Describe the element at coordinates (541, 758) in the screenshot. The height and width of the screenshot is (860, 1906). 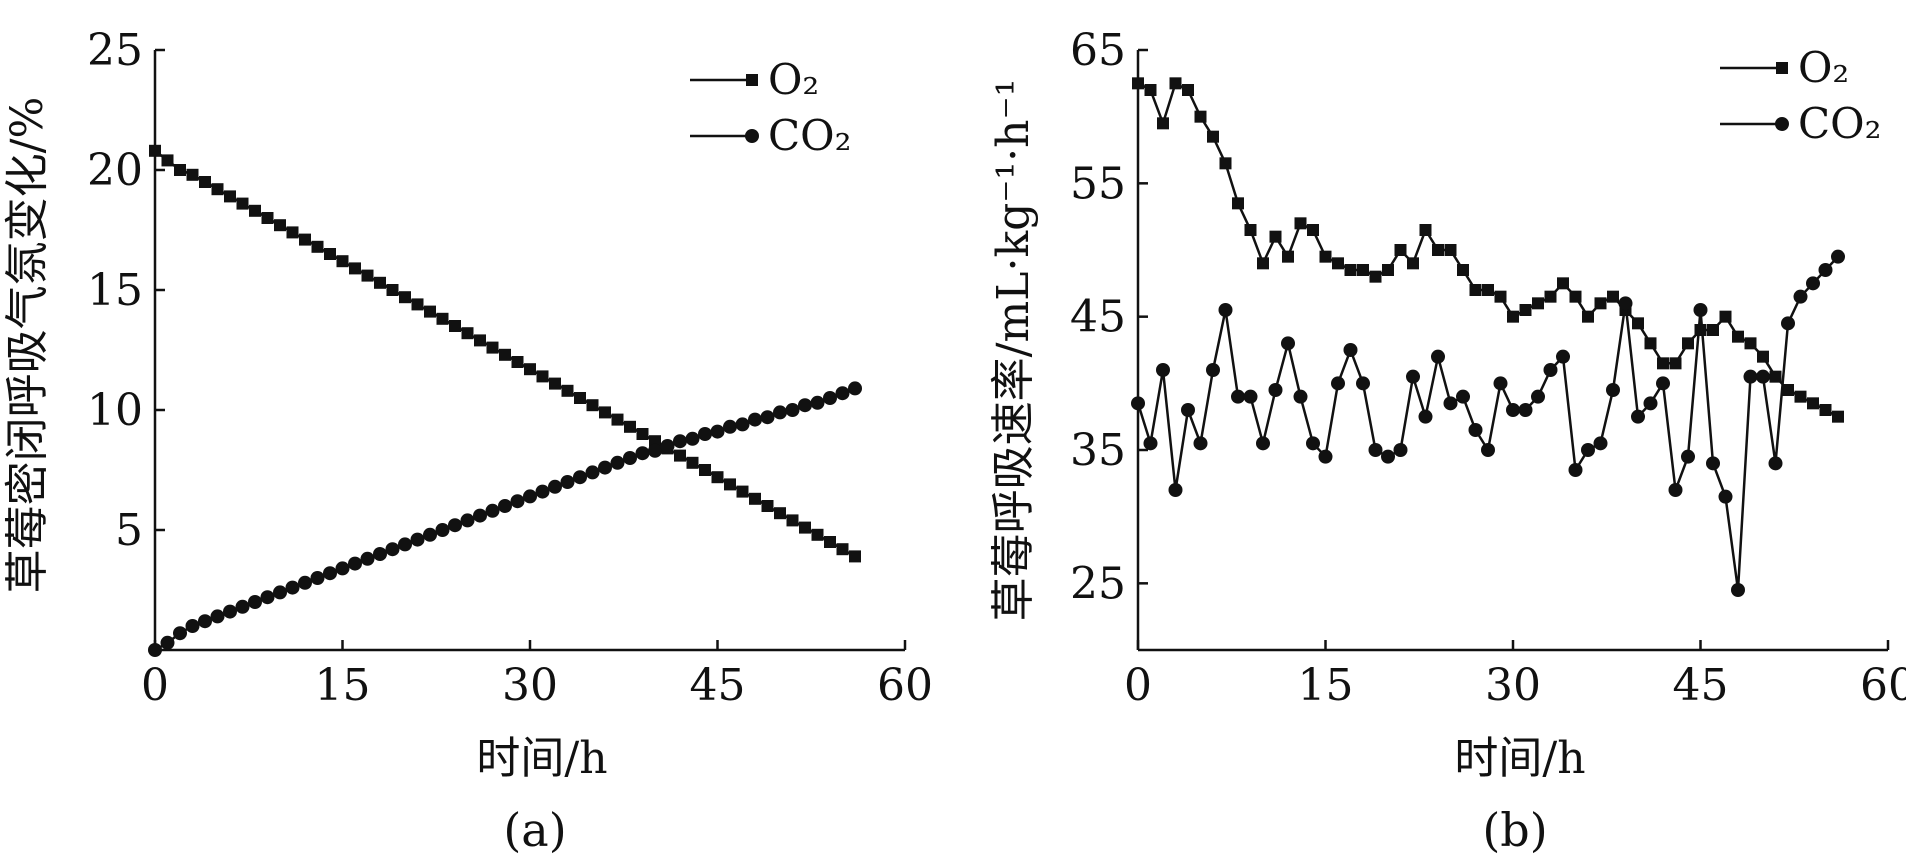
I see `panel-a-x-axis-title: 时间/h` at that location.